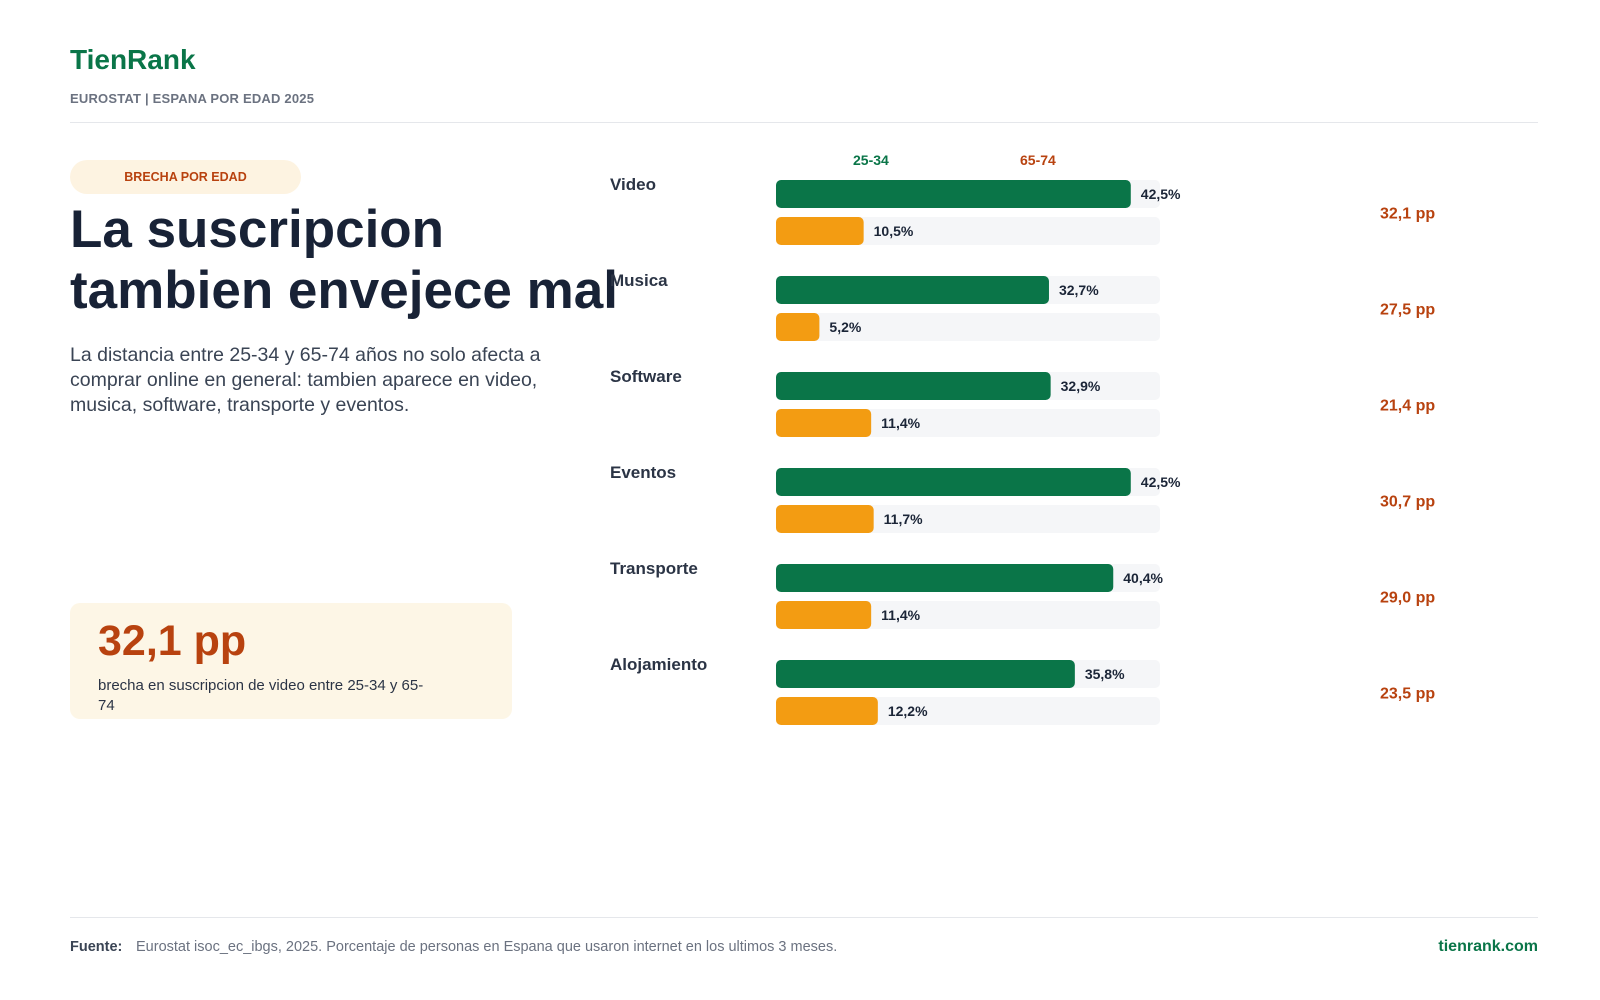 The image size is (1600, 1000). What do you see at coordinates (185, 177) in the screenshot?
I see `topic-tag: BRECHA POR EDAD` at bounding box center [185, 177].